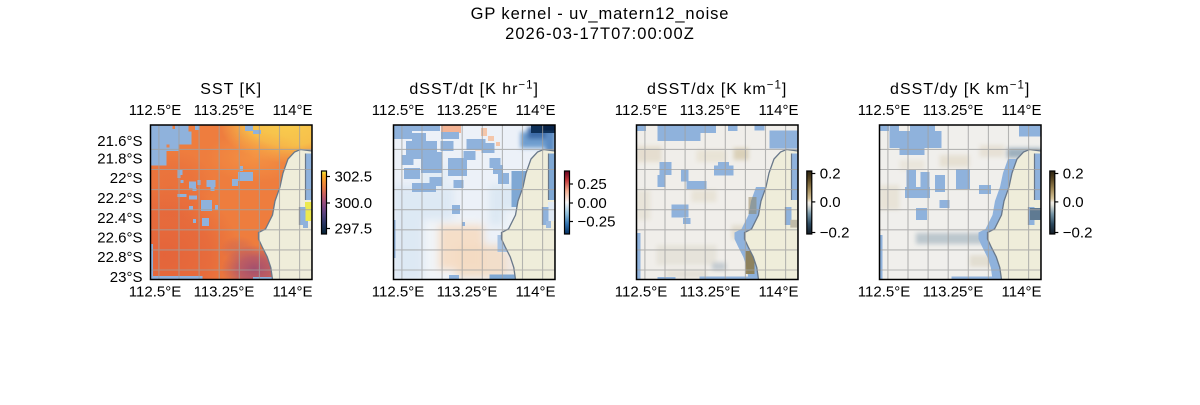 This screenshot has width=1200, height=405. I want to click on svg-text: 22.4°S, so click(119, 218).